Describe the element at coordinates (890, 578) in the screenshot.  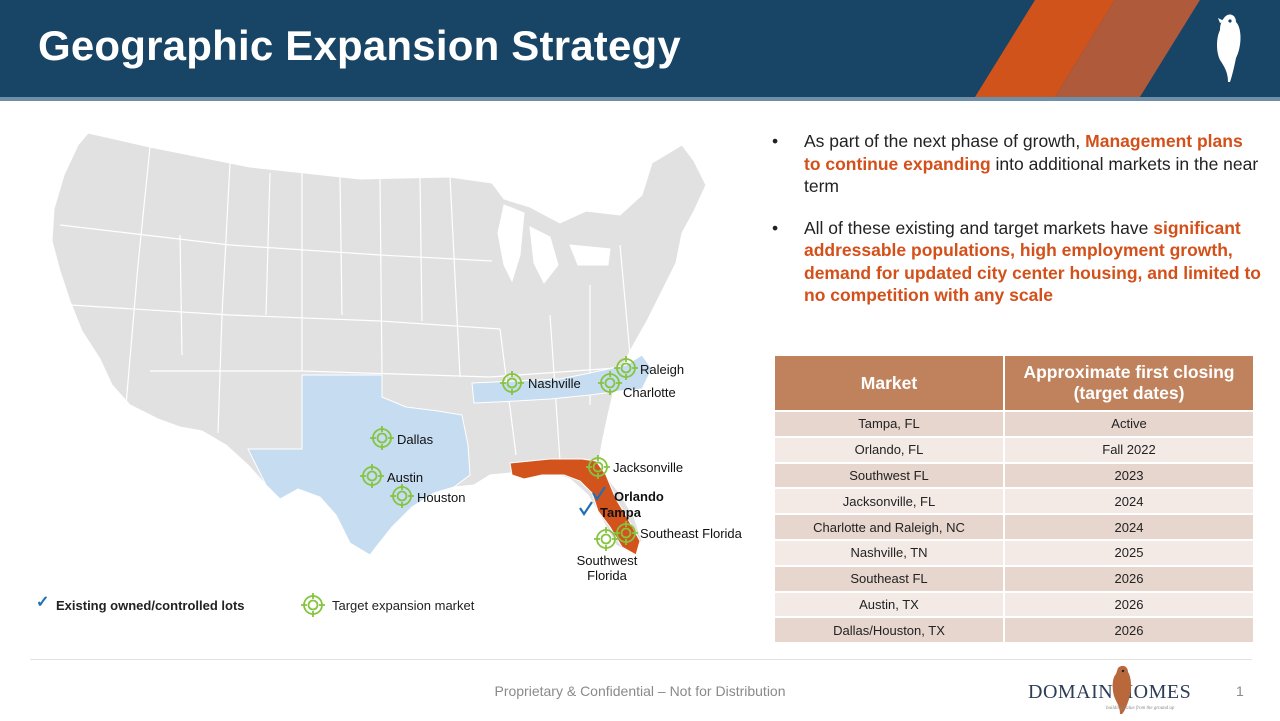
I see `cell-market: Southeast FL` at that location.